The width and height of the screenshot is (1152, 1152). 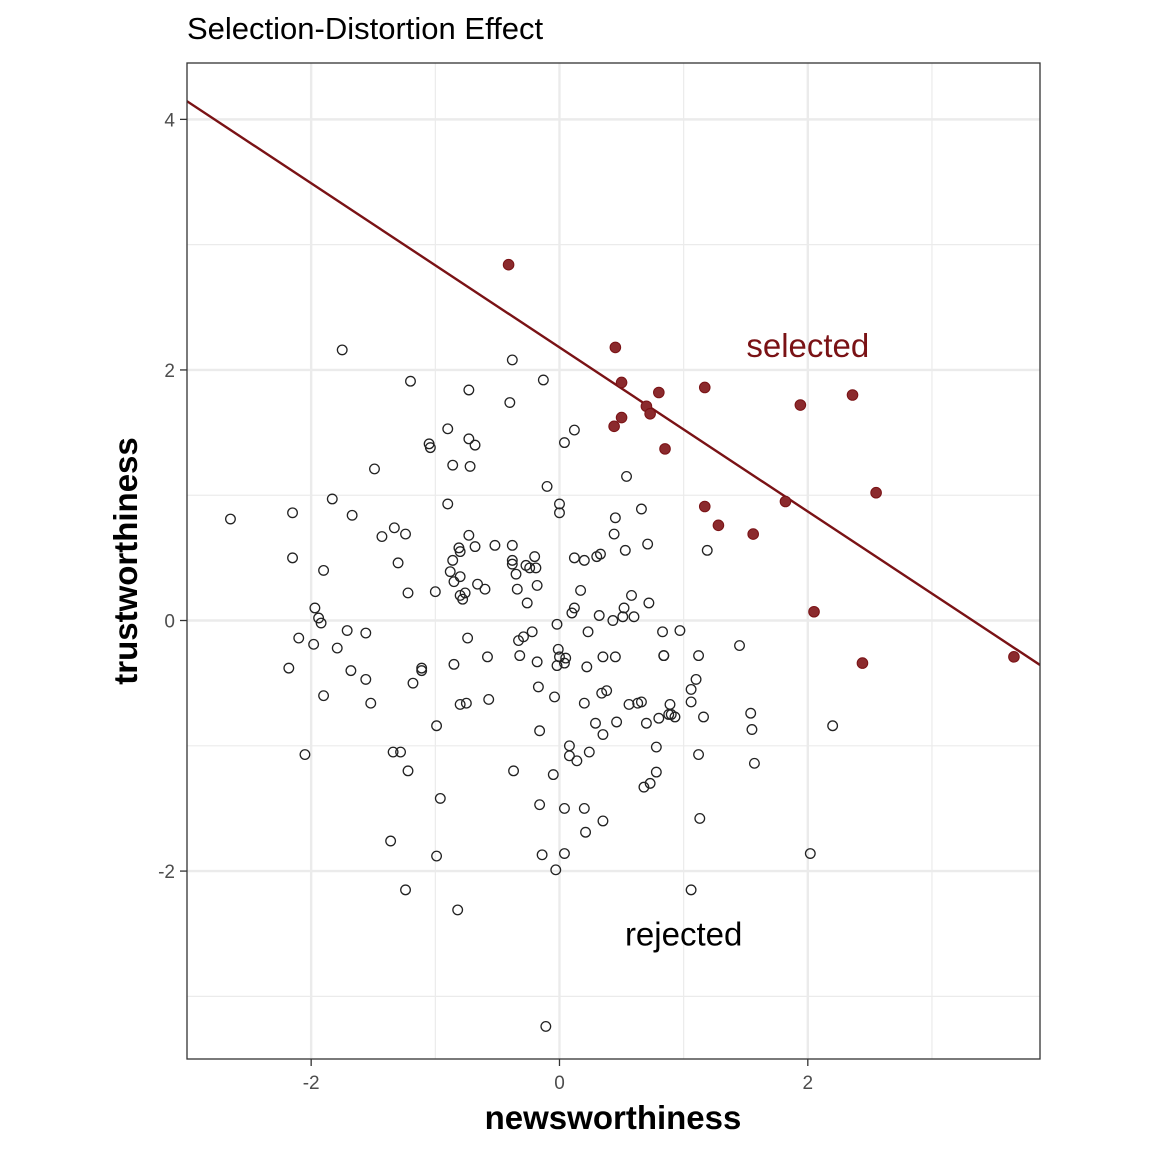 What do you see at coordinates (613, 1117) in the screenshot?
I see `x-axis-title: newsworthiness` at bounding box center [613, 1117].